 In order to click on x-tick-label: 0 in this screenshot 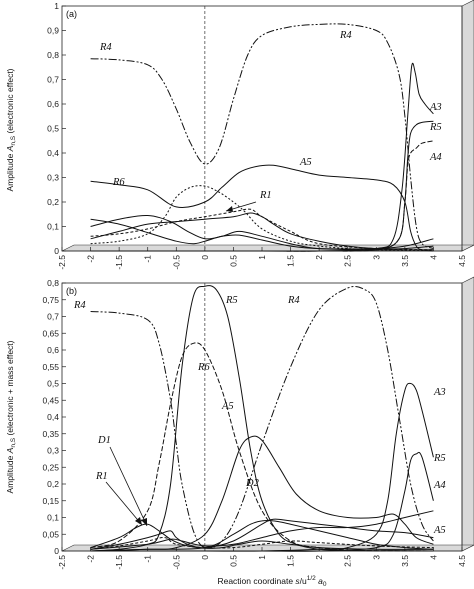, I will do `click(205, 257)`.